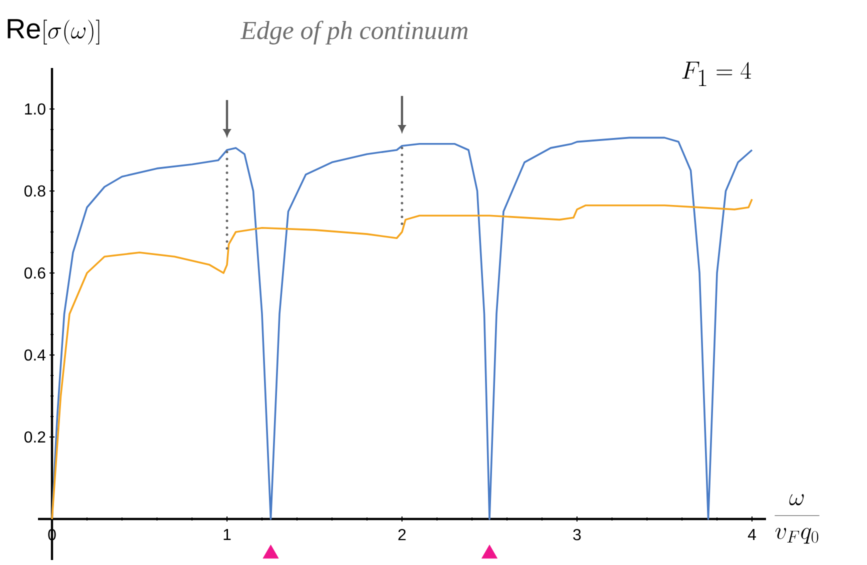 The height and width of the screenshot is (565, 867). Describe the element at coordinates (354, 32) in the screenshot. I see `chart-title: Edge of ph continuum` at that location.